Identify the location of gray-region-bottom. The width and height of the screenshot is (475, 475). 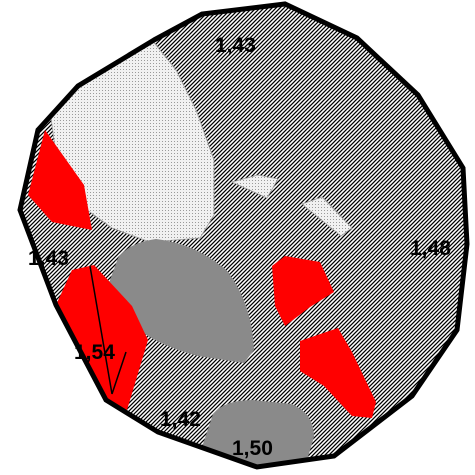
(258, 433).